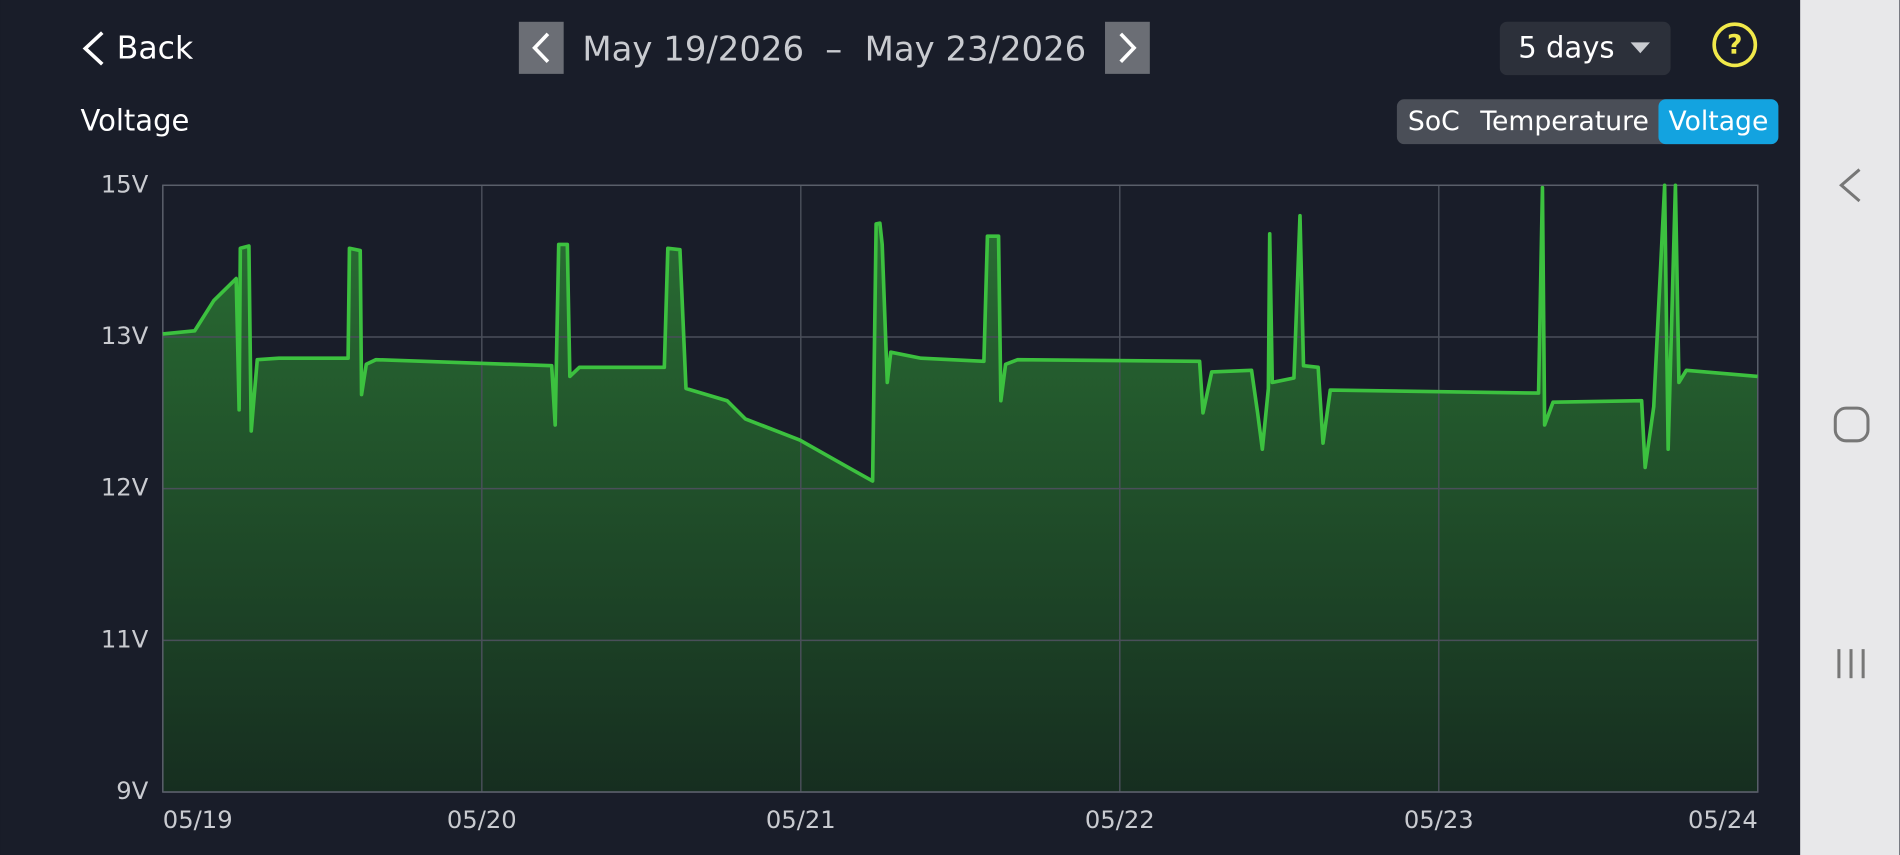 This screenshot has height=855, width=1900. Describe the element at coordinates (1120, 820) in the screenshot. I see `x-tick-label: 05/22` at that location.